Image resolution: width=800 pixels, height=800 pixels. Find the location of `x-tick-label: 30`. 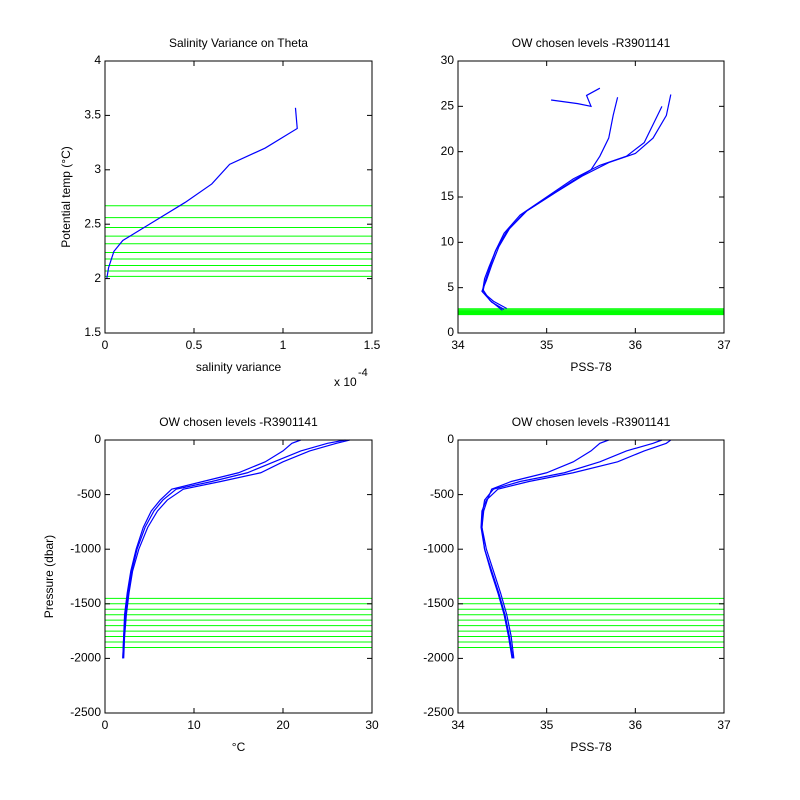

x-tick-label: 30 is located at coordinates (372, 725).